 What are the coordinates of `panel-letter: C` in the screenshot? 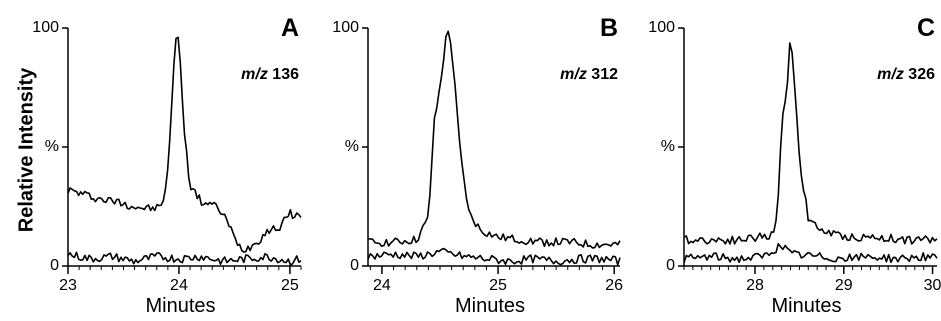 It's located at (926, 28).